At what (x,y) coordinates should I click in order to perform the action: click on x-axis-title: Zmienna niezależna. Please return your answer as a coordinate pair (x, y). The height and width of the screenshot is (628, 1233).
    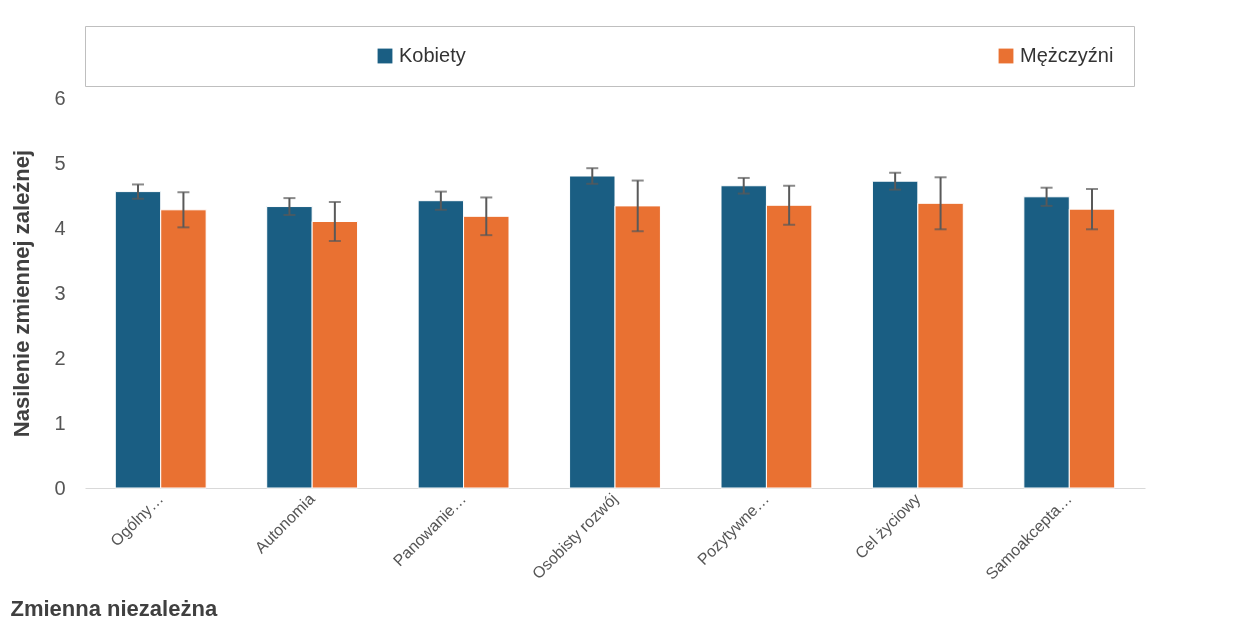
    Looking at the image, I should click on (114, 608).